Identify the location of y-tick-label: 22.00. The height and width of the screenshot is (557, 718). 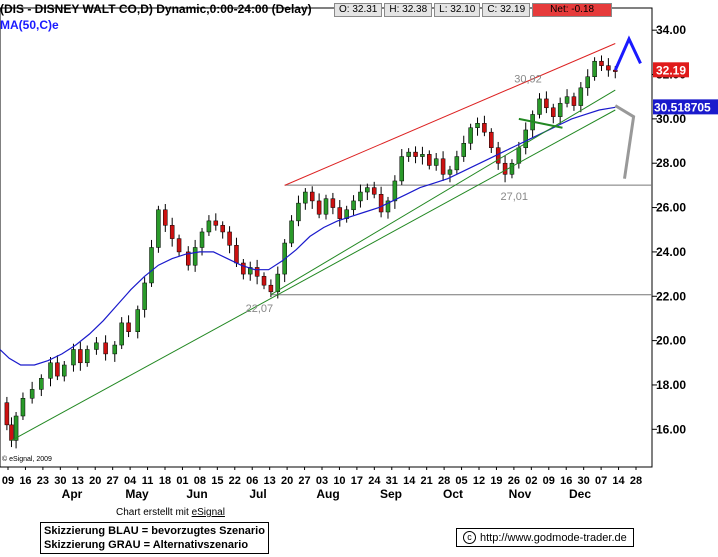
(671, 296).